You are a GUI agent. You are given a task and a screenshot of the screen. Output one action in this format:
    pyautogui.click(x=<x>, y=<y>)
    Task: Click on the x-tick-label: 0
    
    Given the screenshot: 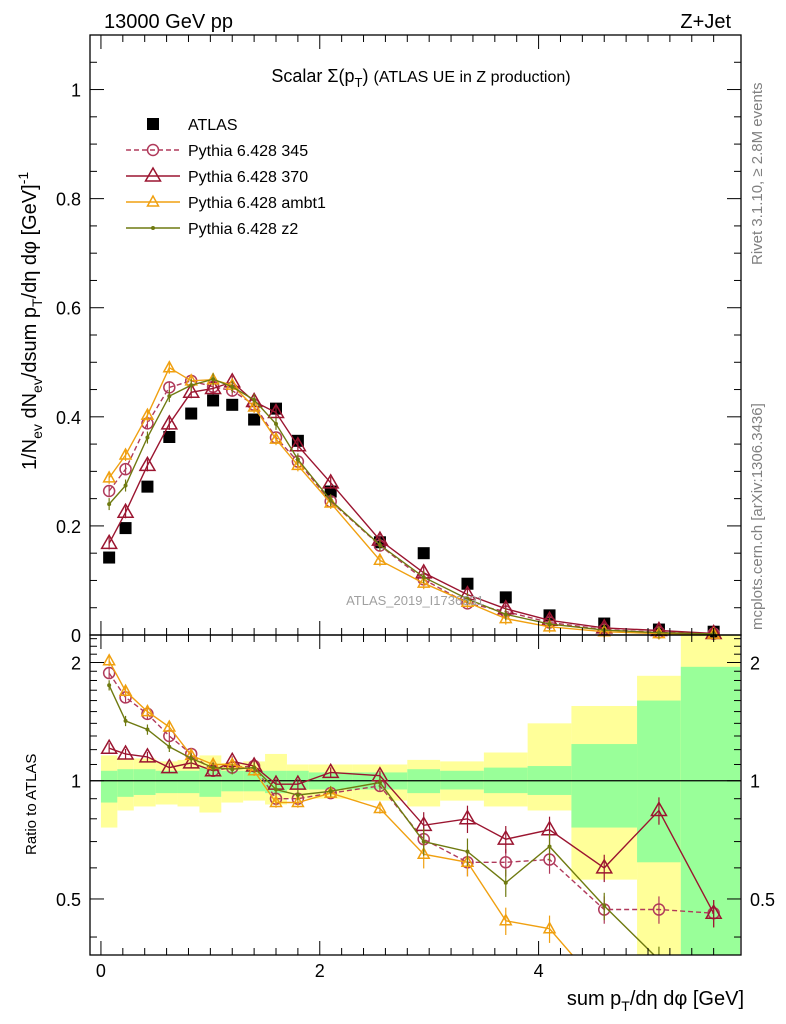 What is the action you would take?
    pyautogui.click(x=101, y=971)
    